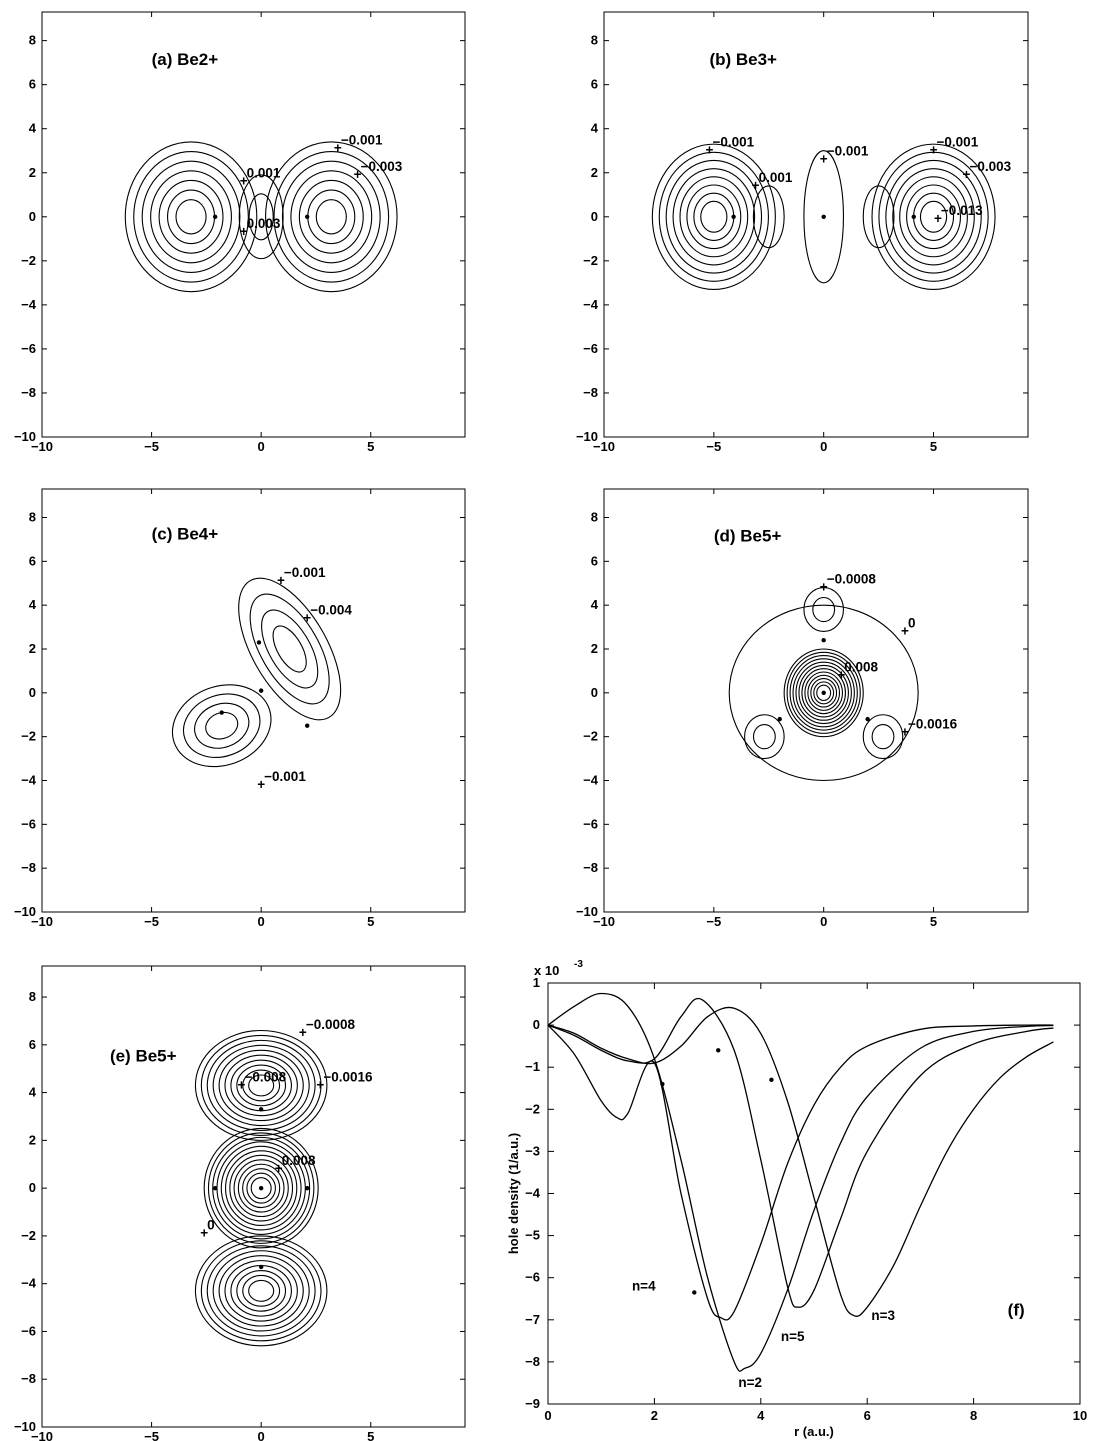 The height and width of the screenshot is (1441, 1095). What do you see at coordinates (32, 1139) in the screenshot?
I see `y-tick-label: 2` at bounding box center [32, 1139].